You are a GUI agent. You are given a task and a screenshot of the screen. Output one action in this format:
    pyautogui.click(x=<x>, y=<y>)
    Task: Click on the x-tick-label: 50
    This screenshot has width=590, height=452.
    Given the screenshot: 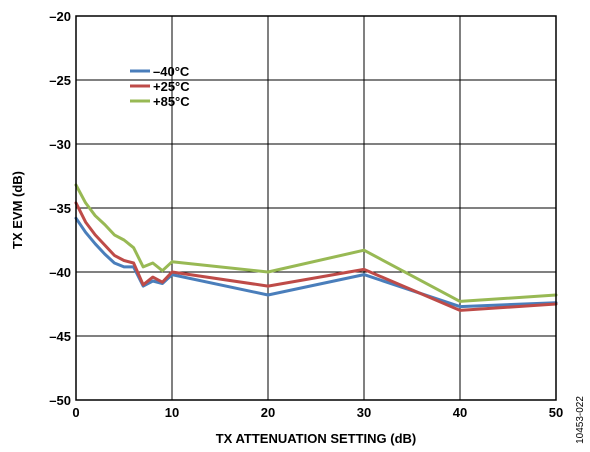 What is the action you would take?
    pyautogui.click(x=556, y=412)
    